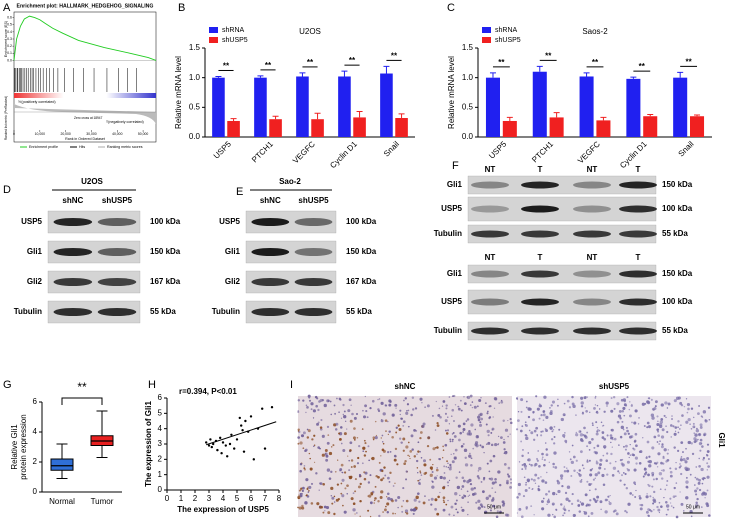 The image size is (729, 519). What do you see at coordinates (223, 150) in the screenshot?
I see `x-tick-label: USP5` at bounding box center [223, 150].